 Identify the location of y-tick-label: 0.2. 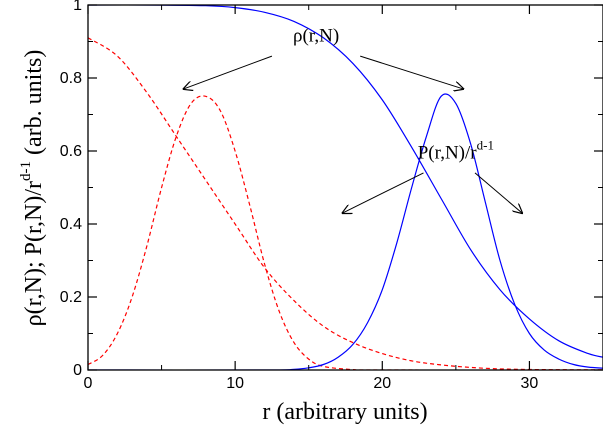
(71, 297).